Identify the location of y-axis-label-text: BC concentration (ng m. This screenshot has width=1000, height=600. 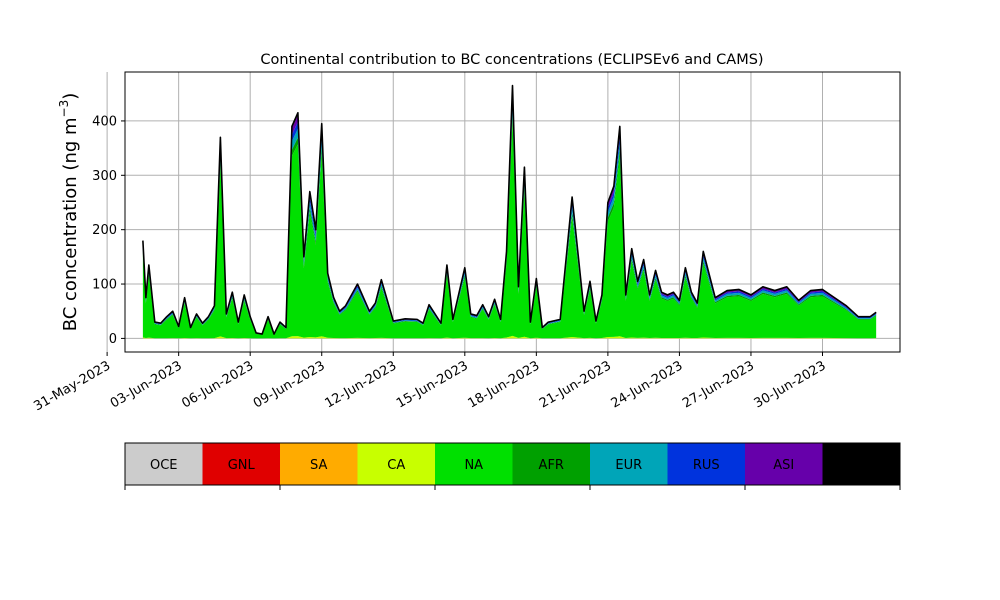
(70, 224).